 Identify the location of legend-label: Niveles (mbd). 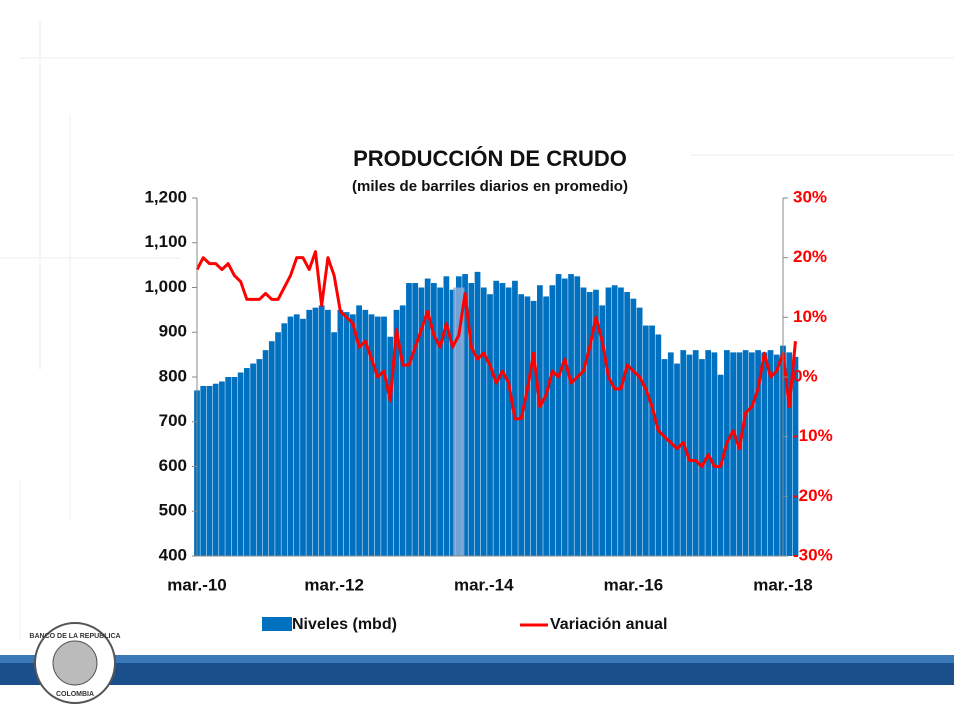
(344, 624).